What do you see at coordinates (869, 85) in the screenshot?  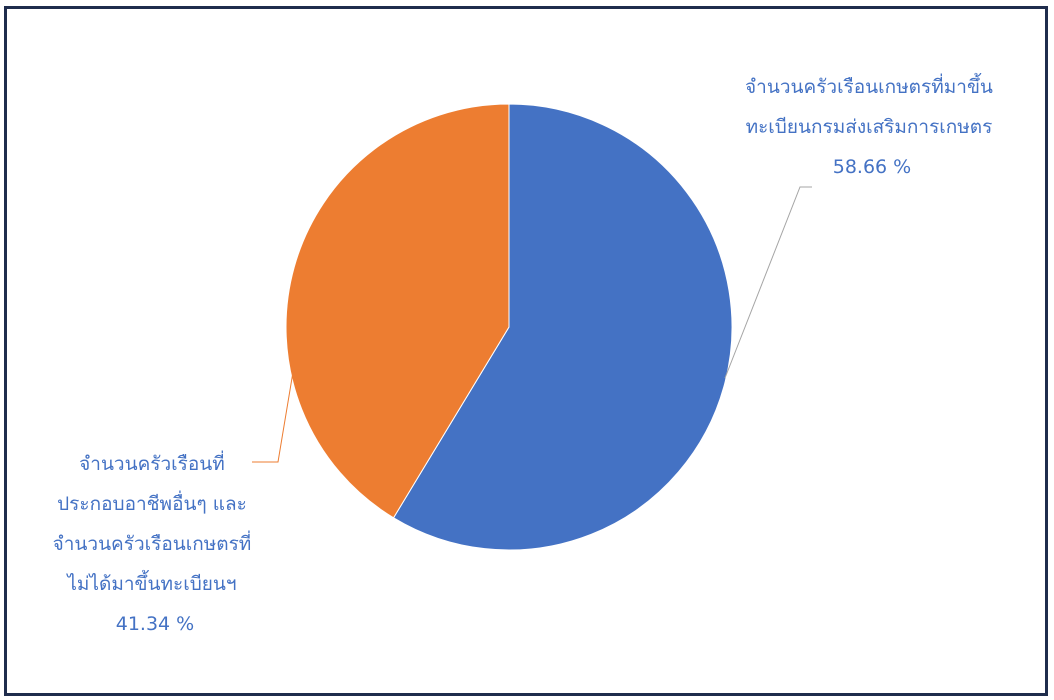 I see `slice-label-0-line-0: จำนวนครัวเรือนเกษตรที่มาขึ้น` at bounding box center [869, 85].